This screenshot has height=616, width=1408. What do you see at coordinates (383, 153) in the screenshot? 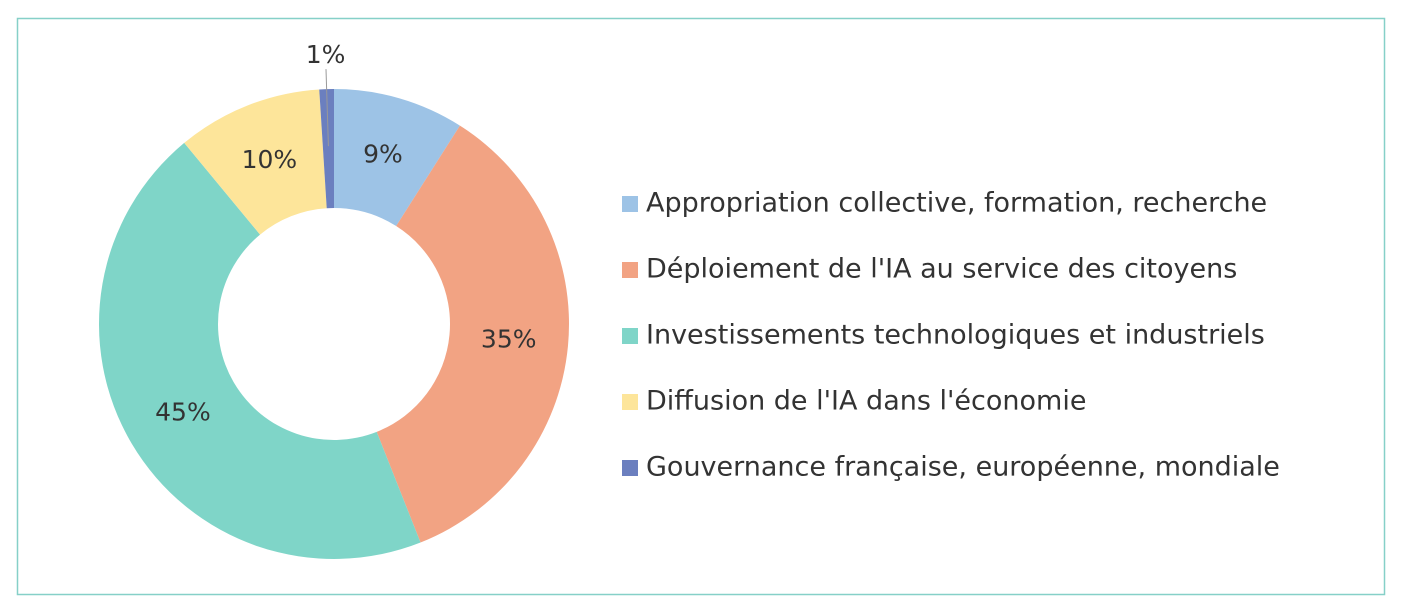
I see `slice-label: 9%` at bounding box center [383, 153].